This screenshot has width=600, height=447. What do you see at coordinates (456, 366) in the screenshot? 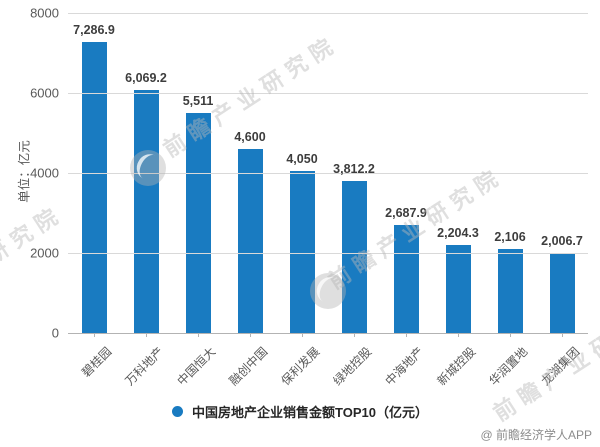
I see `x-axis-label: 新城控股` at bounding box center [456, 366].